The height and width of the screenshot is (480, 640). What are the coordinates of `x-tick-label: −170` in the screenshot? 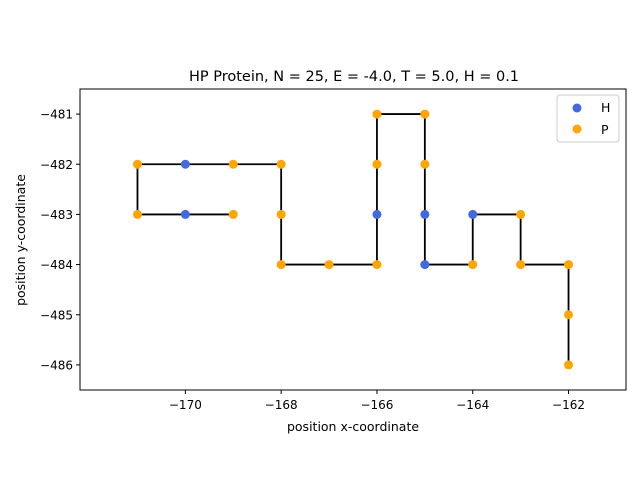 It's located at (185, 405).